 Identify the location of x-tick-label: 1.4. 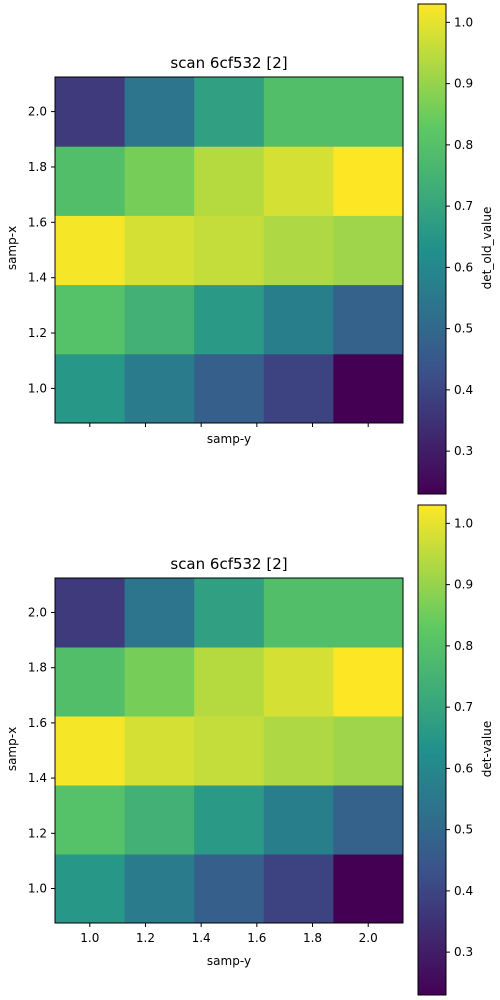
(201, 938).